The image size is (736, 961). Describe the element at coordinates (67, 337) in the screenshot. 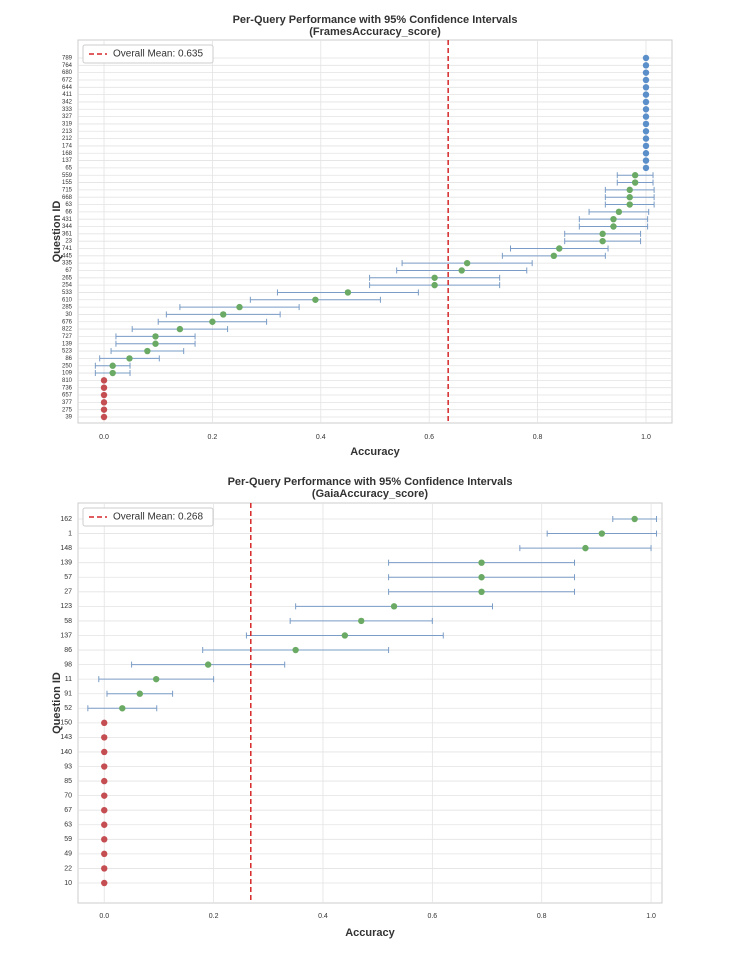

I see `y-tick-label: 727` at that location.